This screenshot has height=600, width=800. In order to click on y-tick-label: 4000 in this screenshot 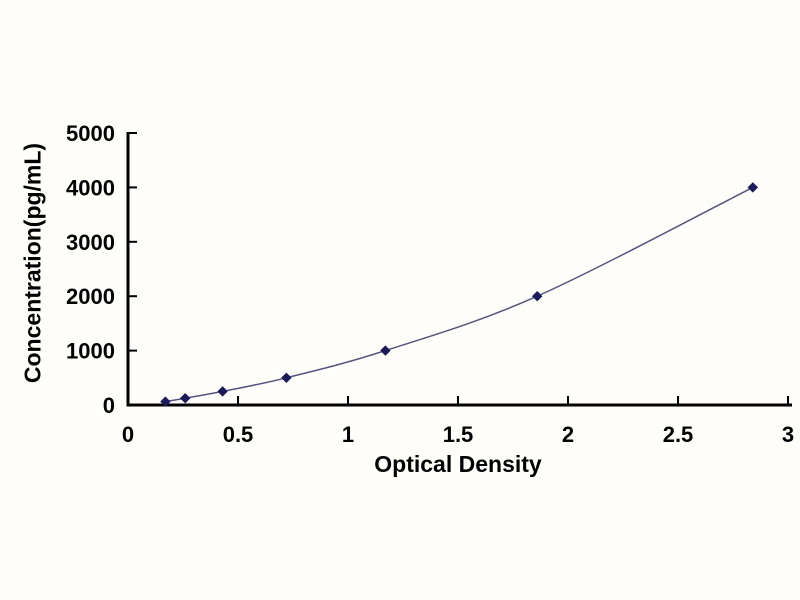, I will do `click(90, 187)`.